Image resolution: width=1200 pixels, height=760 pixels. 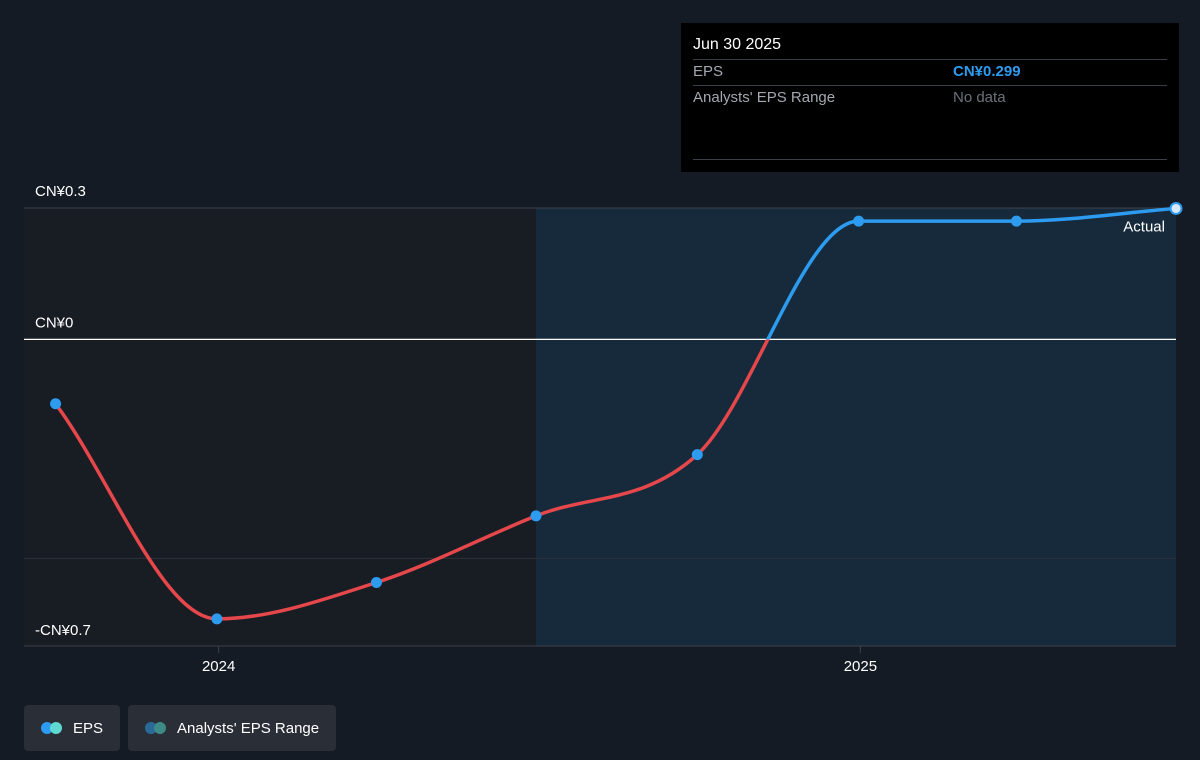 I want to click on y-tick-label: CN¥0, so click(x=54, y=322).